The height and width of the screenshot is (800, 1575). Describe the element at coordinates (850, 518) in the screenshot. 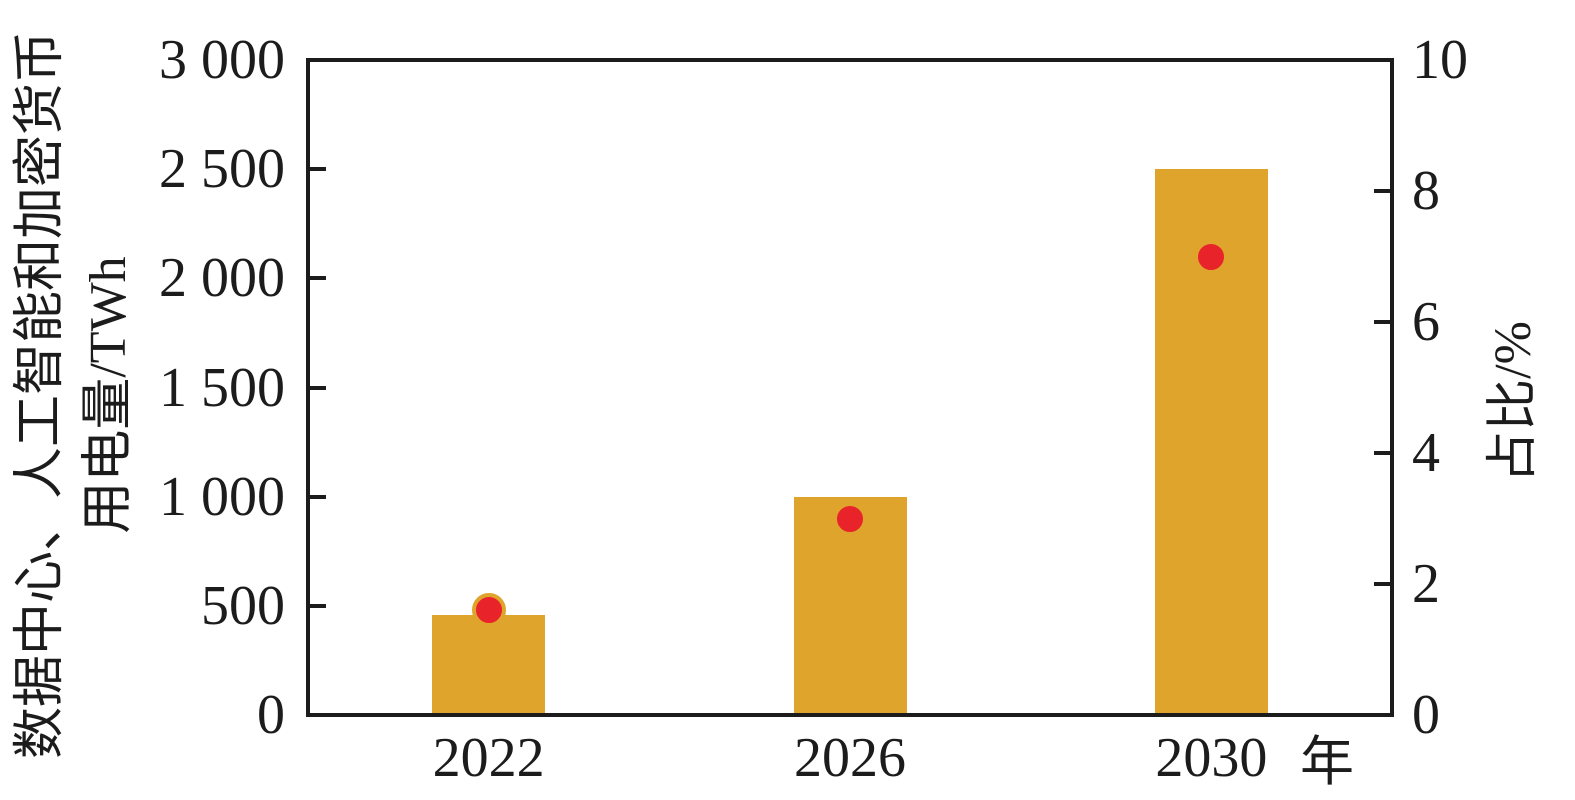

I see `share-dot-2026` at that location.